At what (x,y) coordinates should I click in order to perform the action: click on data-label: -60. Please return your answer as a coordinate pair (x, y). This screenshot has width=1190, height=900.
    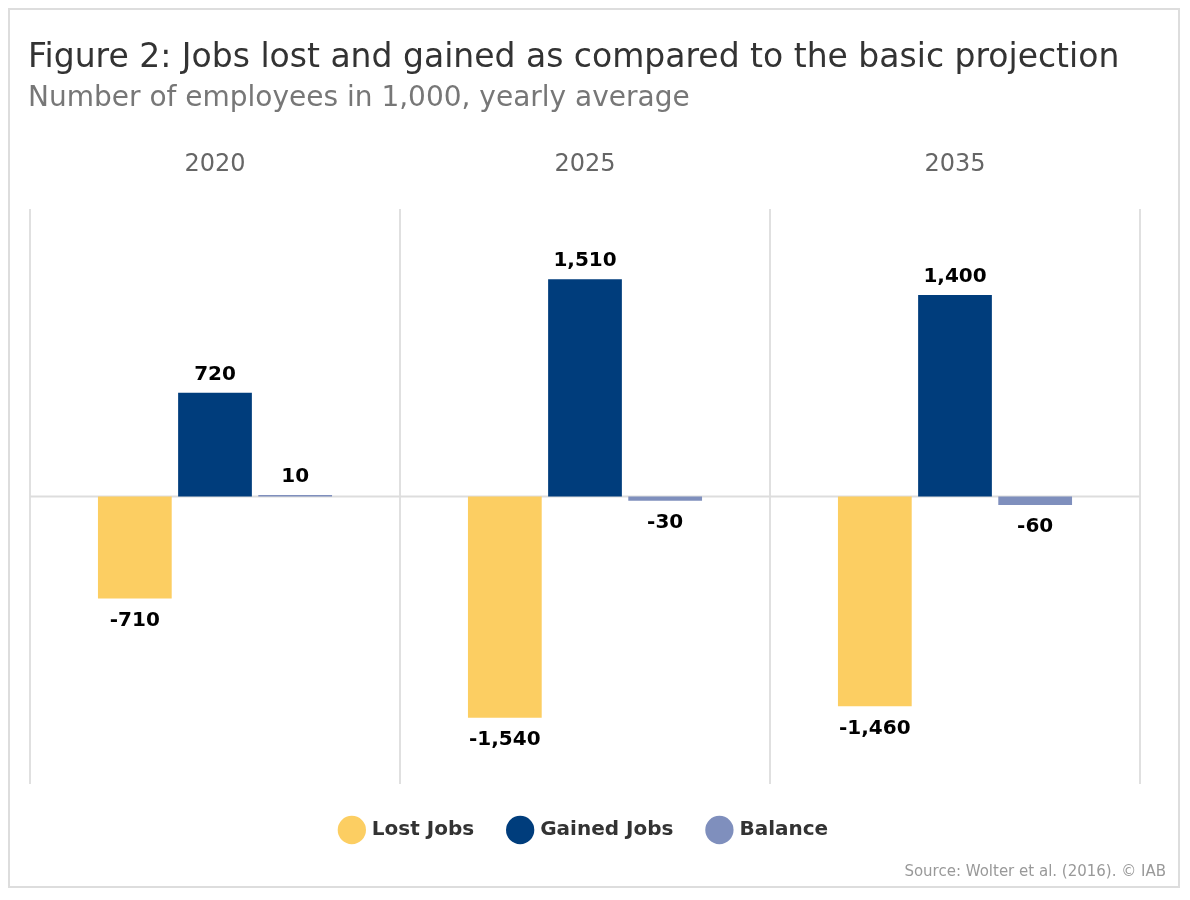
    Looking at the image, I should click on (1035, 525).